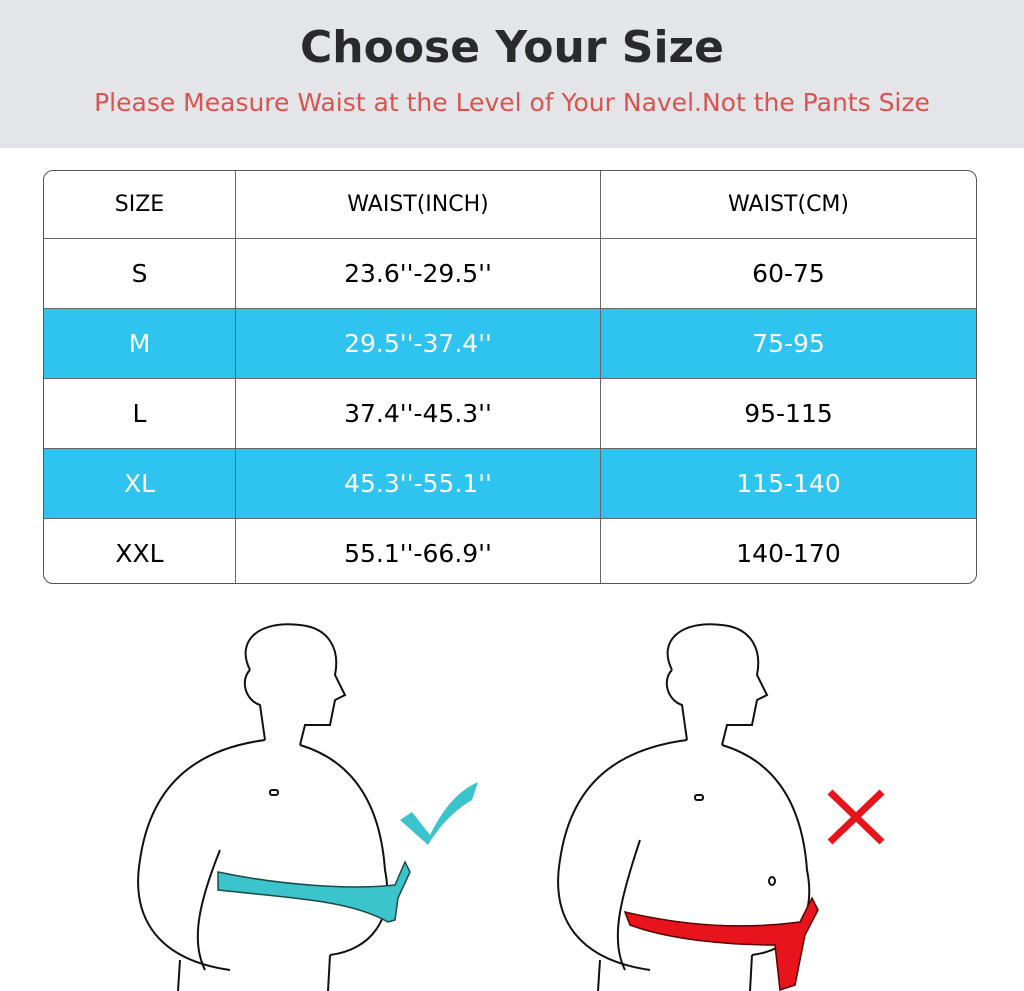 The image size is (1024, 991). What do you see at coordinates (418, 343) in the screenshot?
I see `inch-cell: 29.5''-37.4''` at bounding box center [418, 343].